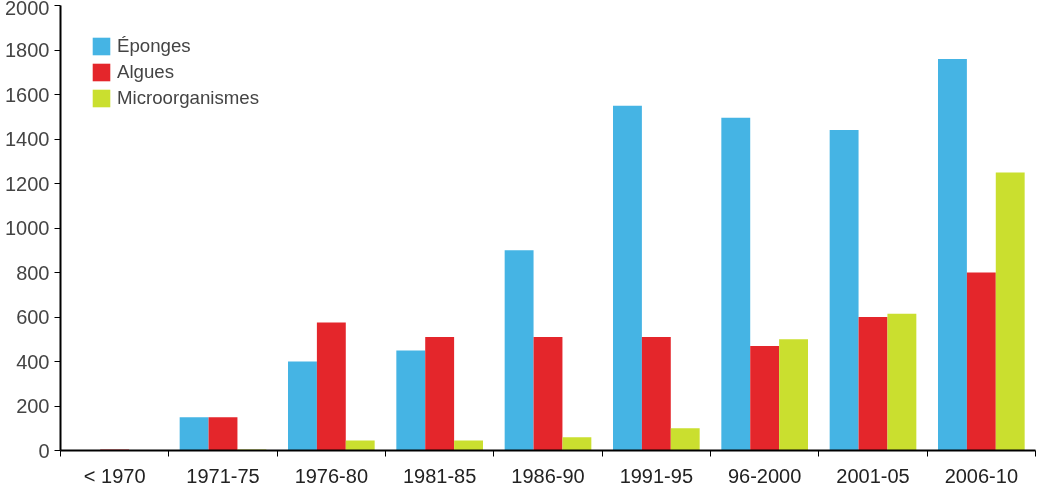  Describe the element at coordinates (27, 228) in the screenshot. I see `y-tick-label: 1000` at that location.